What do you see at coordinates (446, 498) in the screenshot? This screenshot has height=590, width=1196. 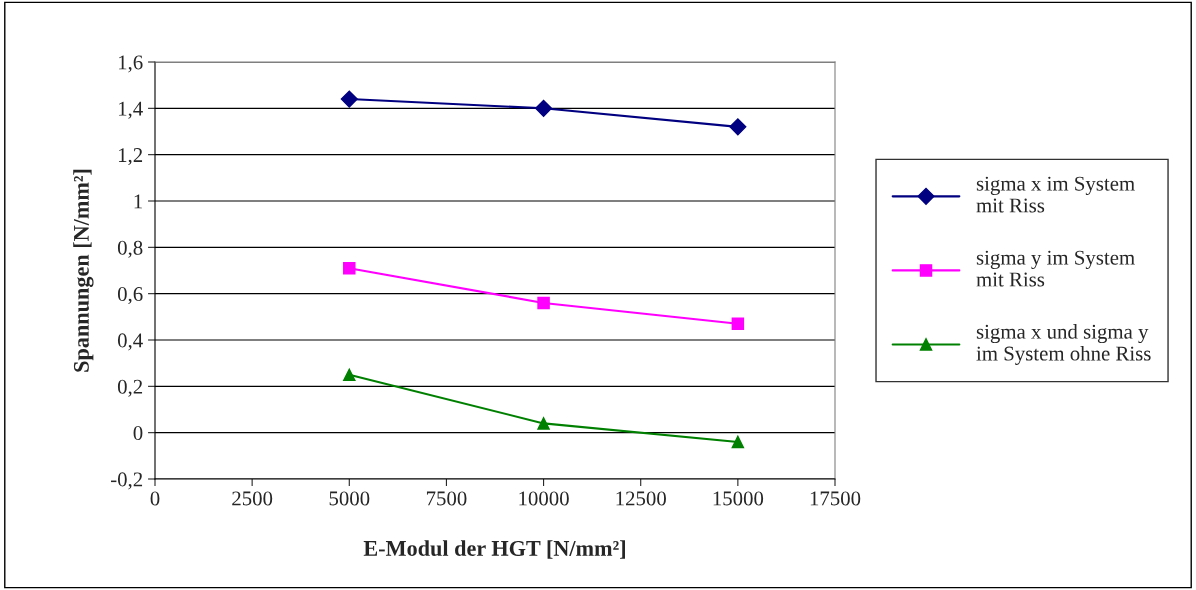 I see `x-tick-label: 7500` at bounding box center [446, 498].